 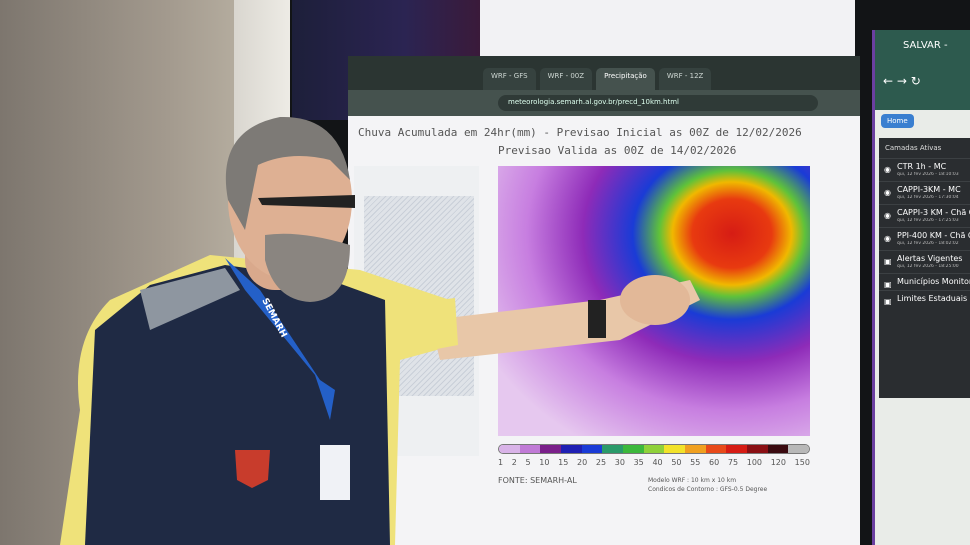 What do you see at coordinates (335, 472) in the screenshot?
I see `id-badge` at bounding box center [335, 472].